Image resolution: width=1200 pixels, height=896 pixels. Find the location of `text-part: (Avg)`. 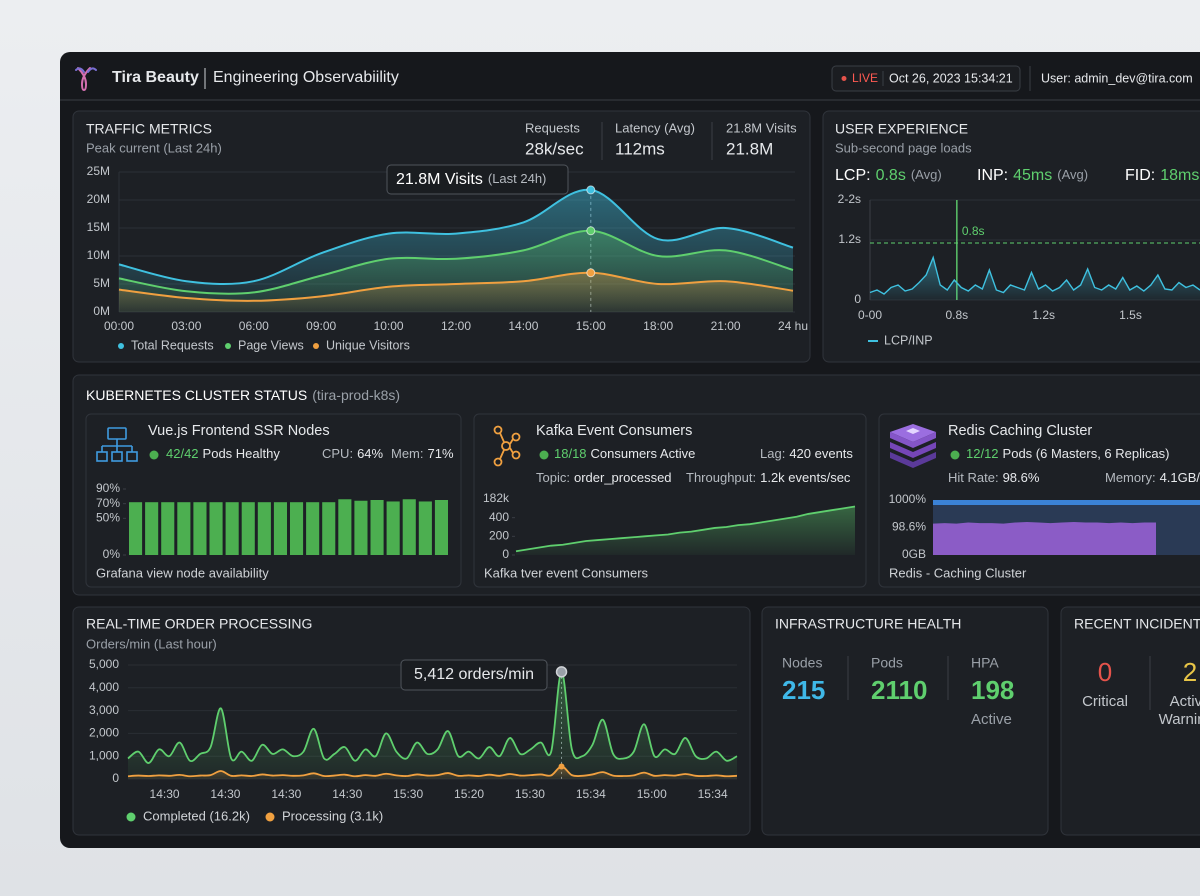

text-part: (Avg) is located at coordinates (926, 174).